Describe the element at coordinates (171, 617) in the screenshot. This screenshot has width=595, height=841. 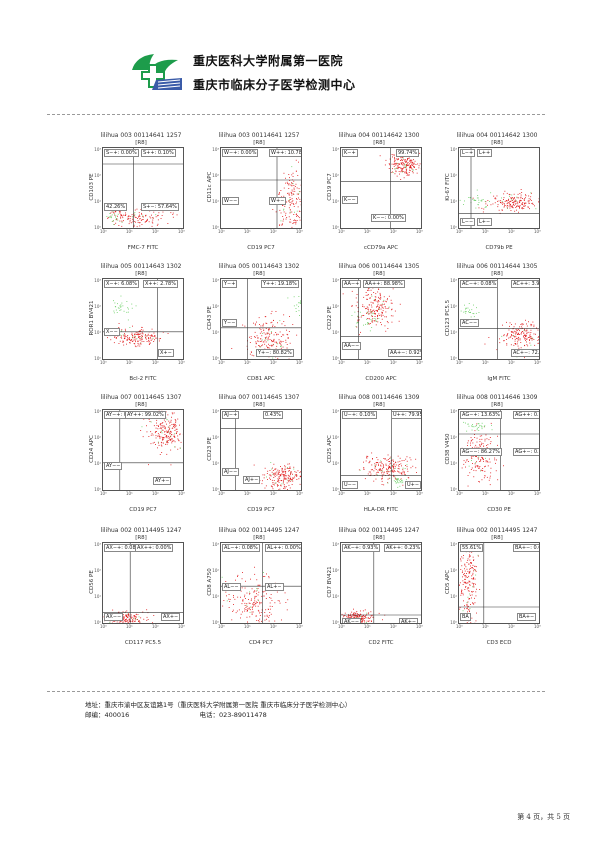
I see `quadrant-label: AX+−` at that location.